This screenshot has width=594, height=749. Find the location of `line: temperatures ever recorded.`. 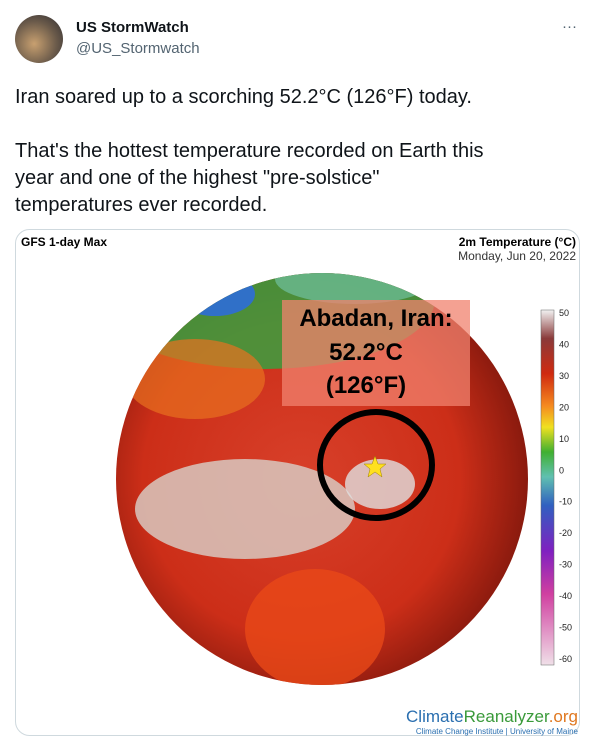

line: temperatures ever recorded. is located at coordinates (141, 205).